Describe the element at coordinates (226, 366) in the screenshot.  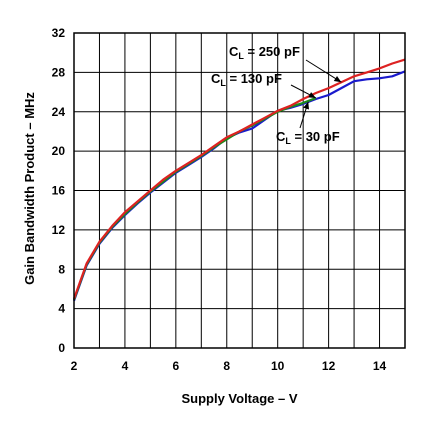
I see `x-tick-label: 8` at that location.